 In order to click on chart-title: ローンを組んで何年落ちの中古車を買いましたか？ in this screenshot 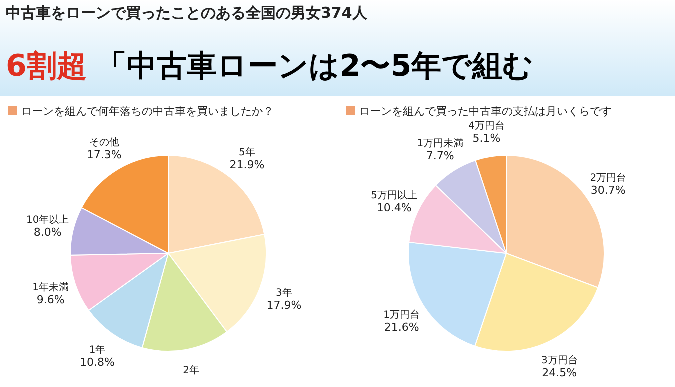, I will do `click(147, 111)`.